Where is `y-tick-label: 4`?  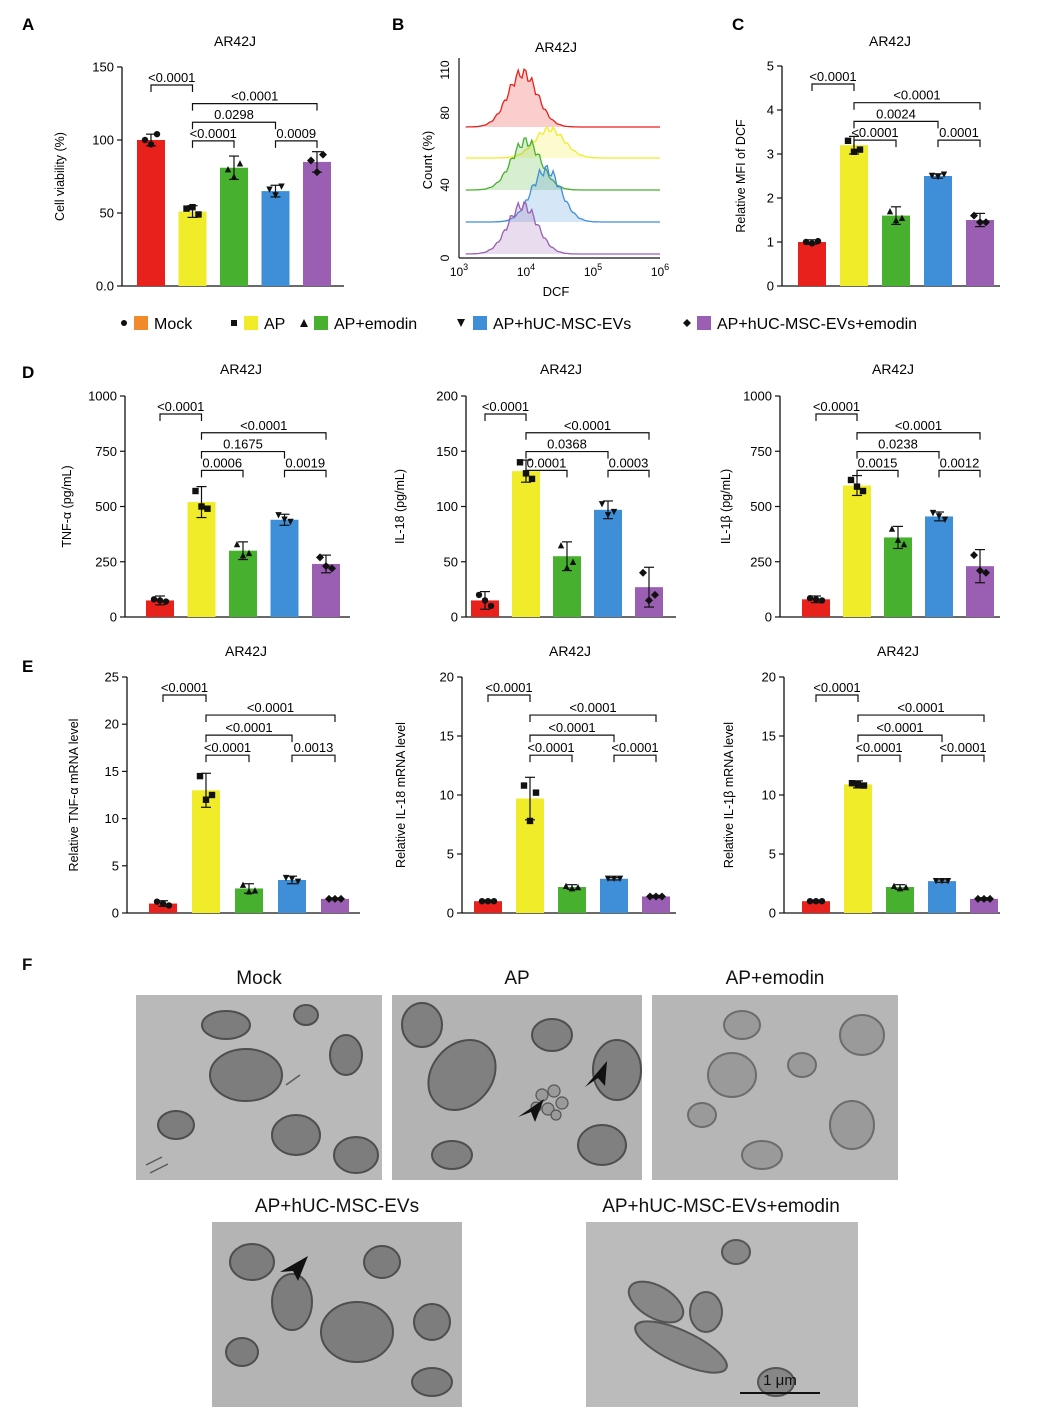
y-tick-label: 4 is located at coordinates (770, 110).